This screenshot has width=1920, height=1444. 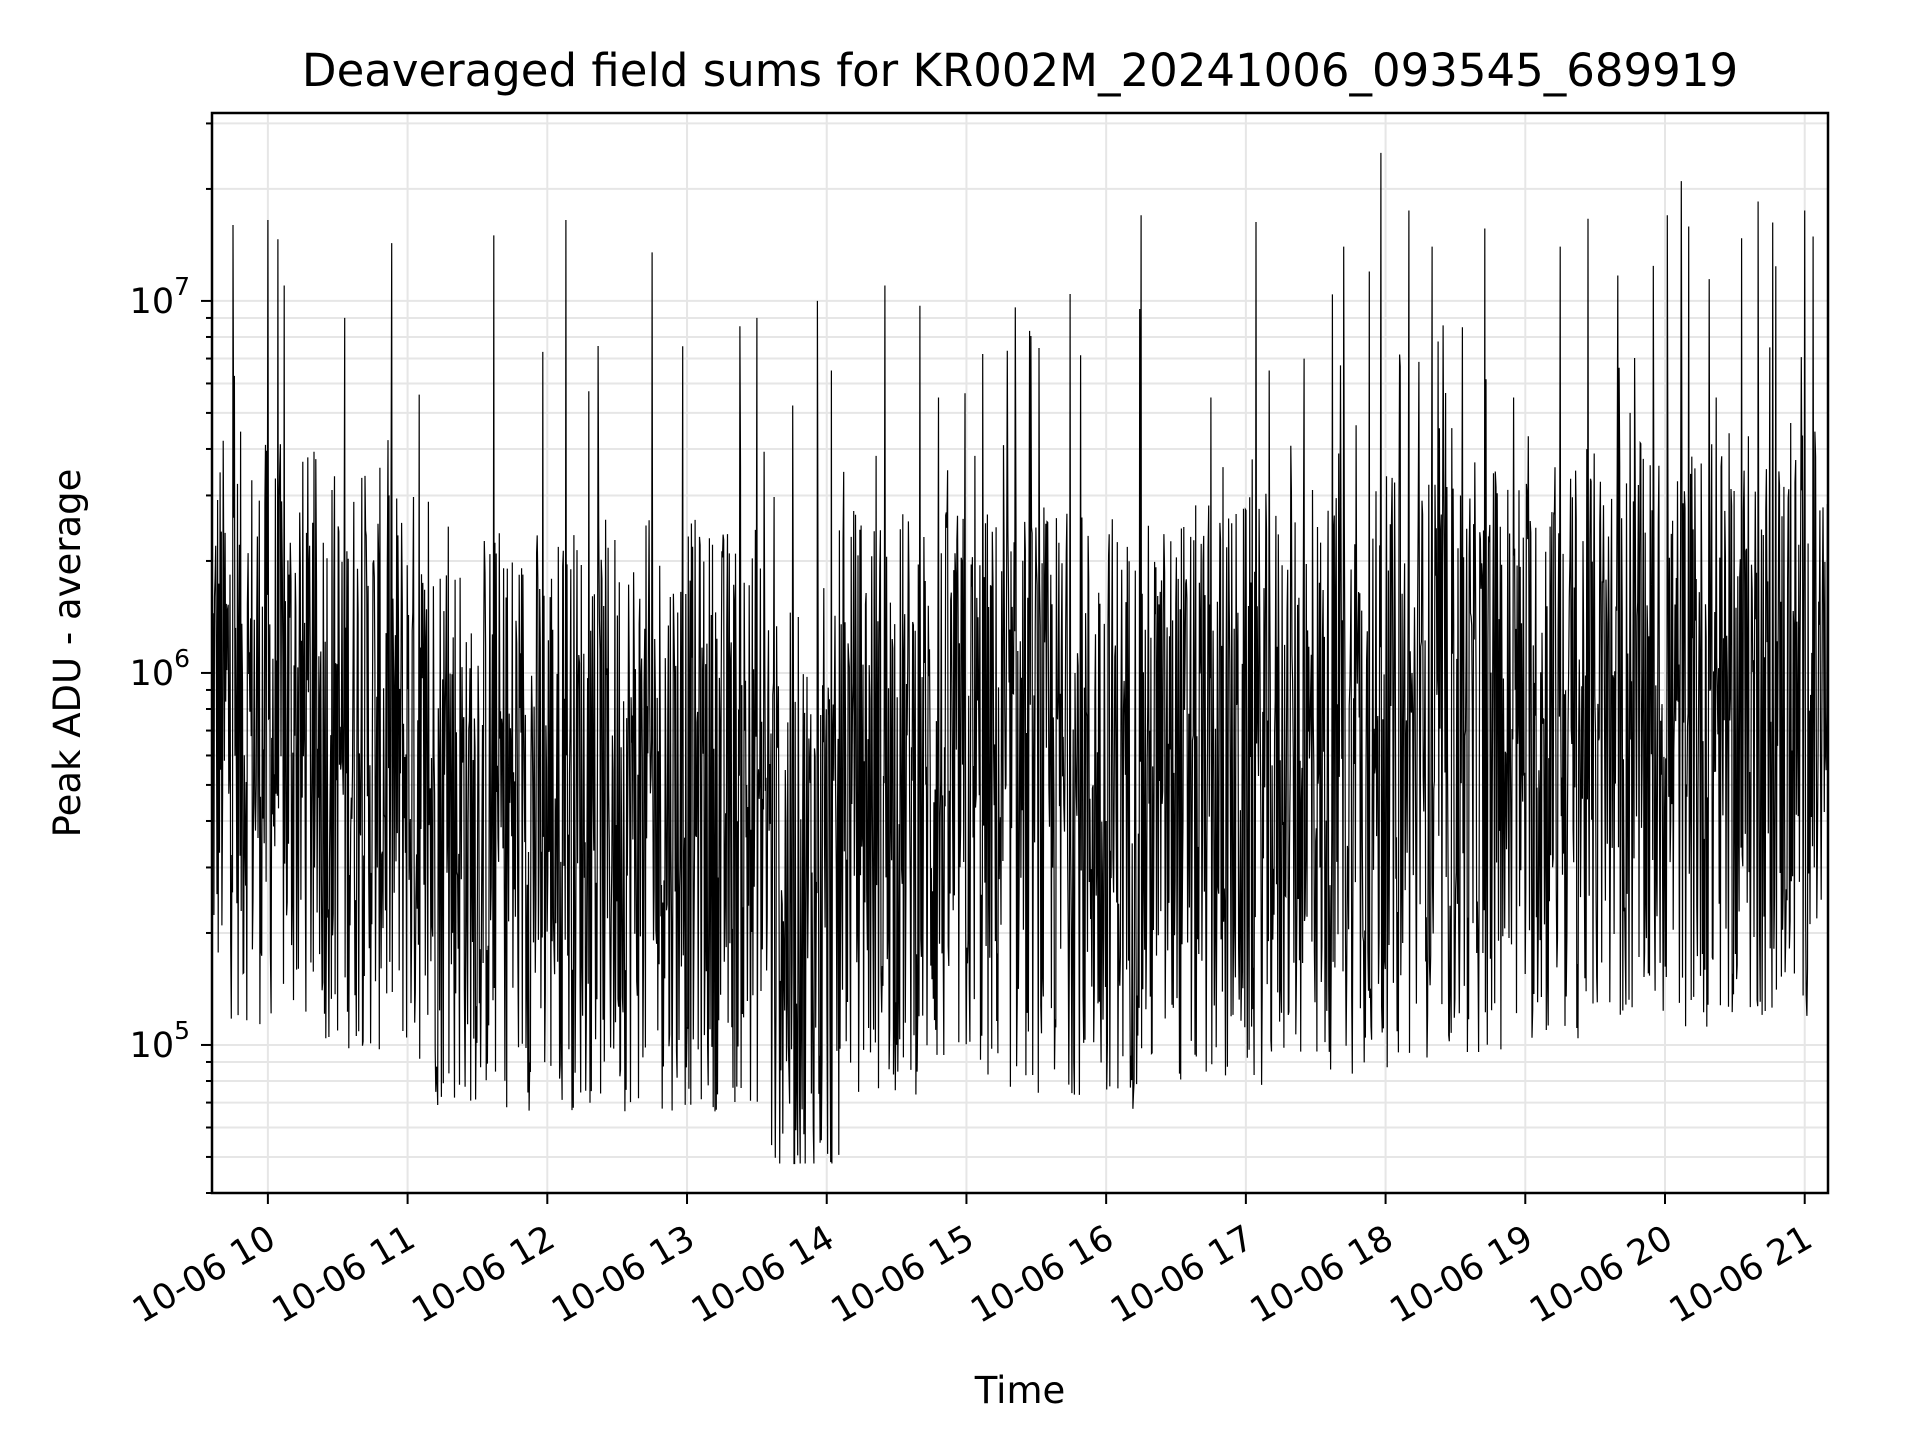 I want to click on x-tick-label: 10-06 12, so click(x=484, y=1274).